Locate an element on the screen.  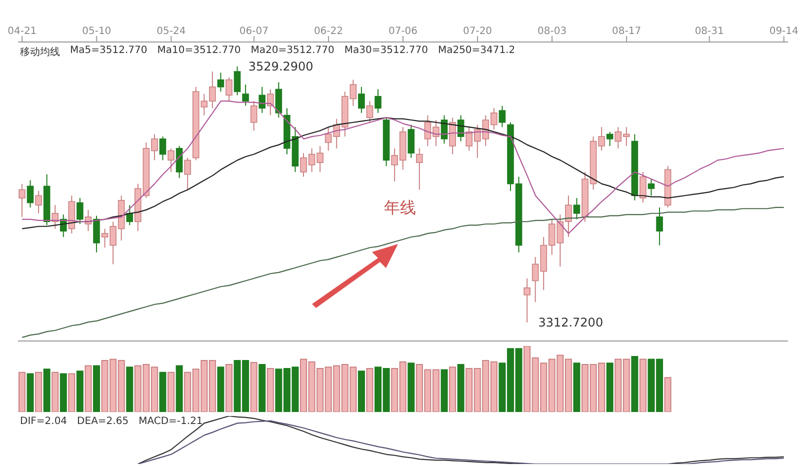
x-tick-label: 05-10 is located at coordinates (97, 31).